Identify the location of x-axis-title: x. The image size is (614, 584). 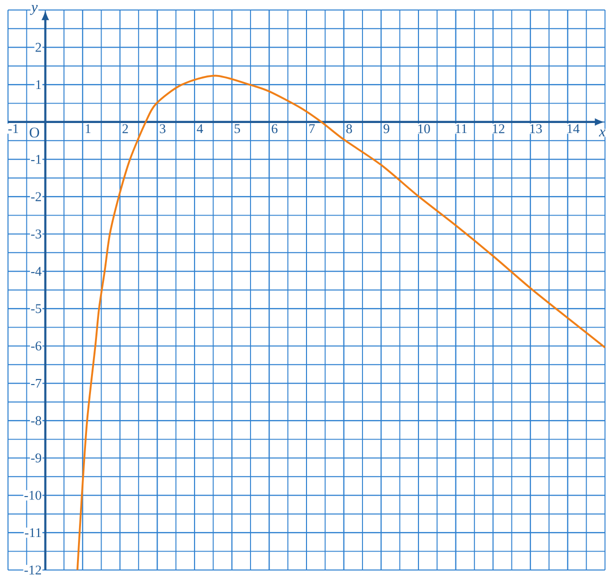
(602, 133).